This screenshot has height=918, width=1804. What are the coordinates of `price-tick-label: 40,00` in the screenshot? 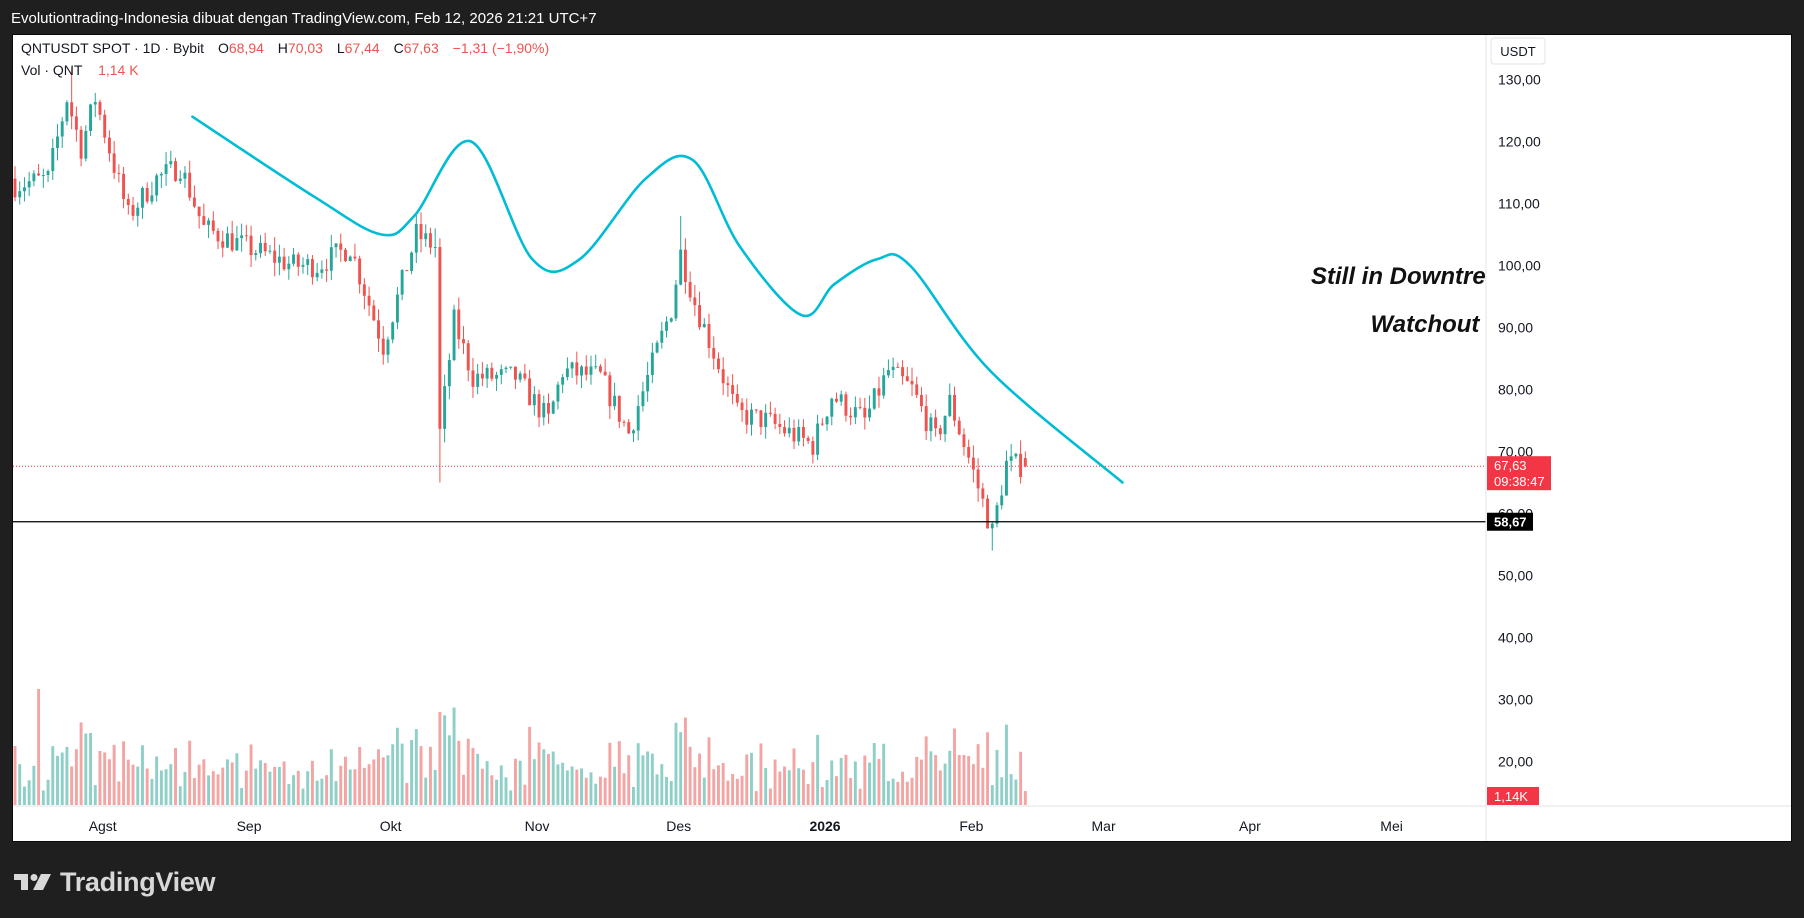 It's located at (1515, 638).